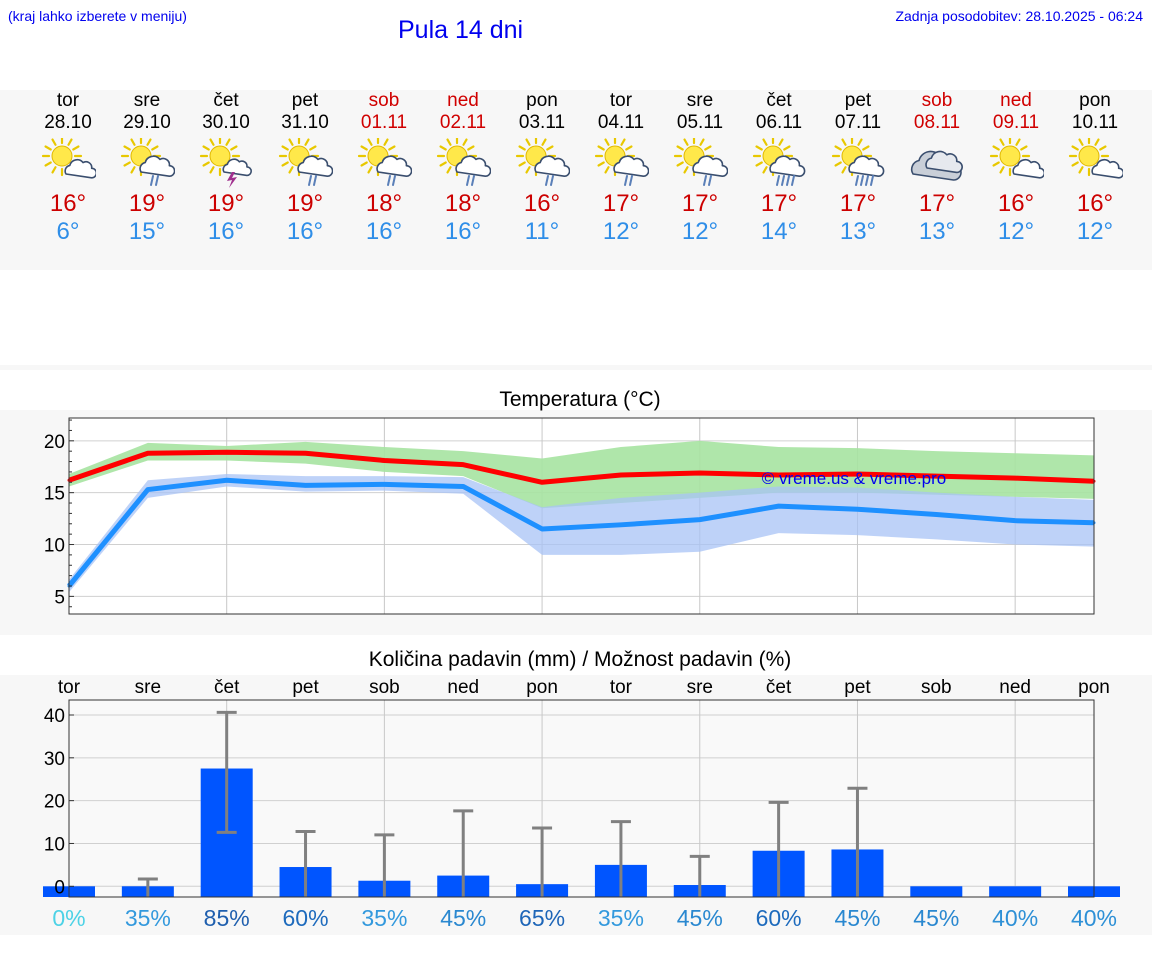 The image size is (1152, 975). What do you see at coordinates (54, 716) in the screenshot?
I see `y-tick-label: 40` at bounding box center [54, 716].